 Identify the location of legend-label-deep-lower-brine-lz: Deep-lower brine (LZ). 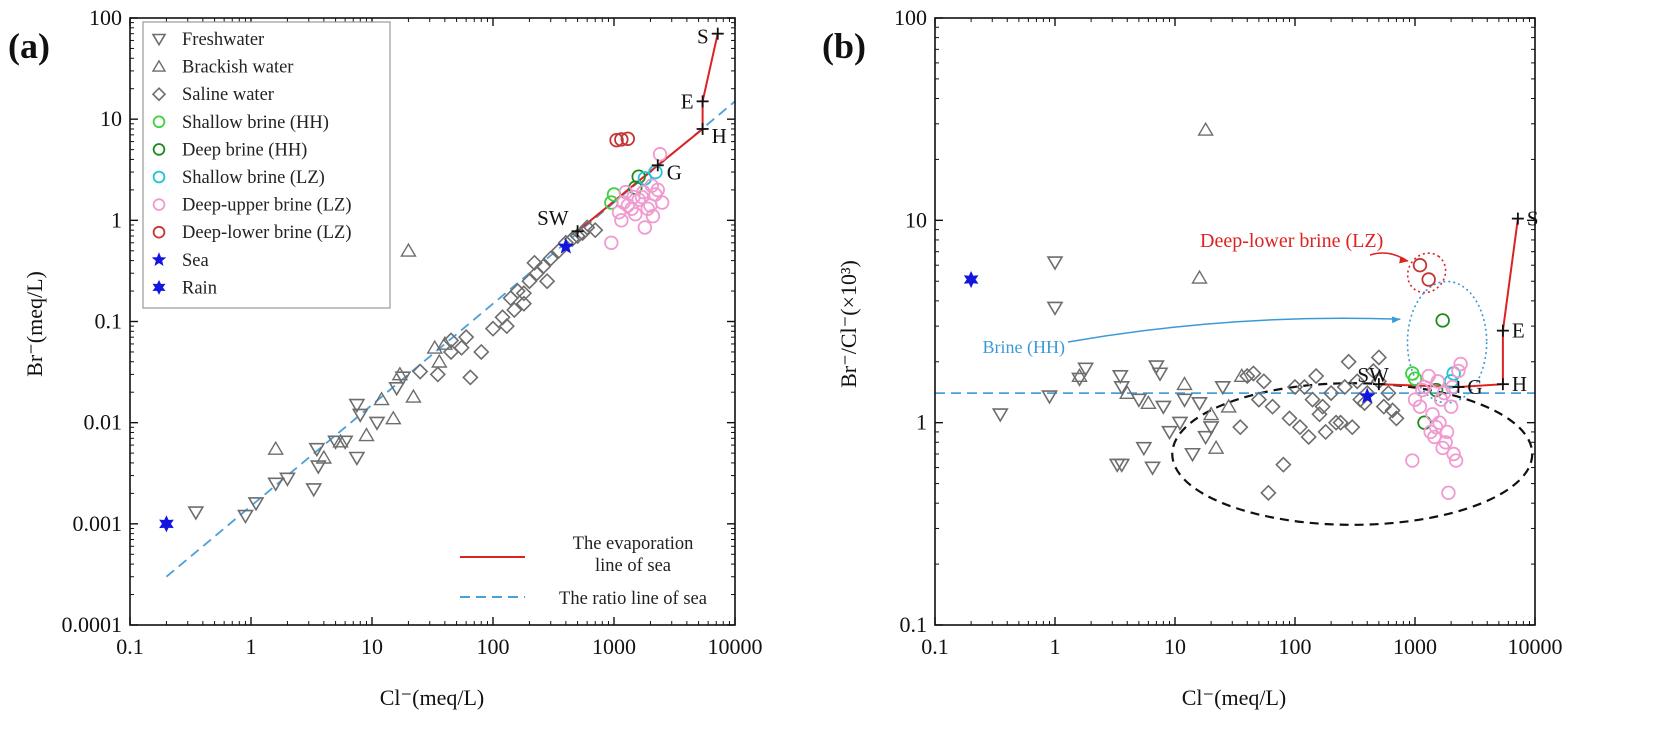
(267, 233).